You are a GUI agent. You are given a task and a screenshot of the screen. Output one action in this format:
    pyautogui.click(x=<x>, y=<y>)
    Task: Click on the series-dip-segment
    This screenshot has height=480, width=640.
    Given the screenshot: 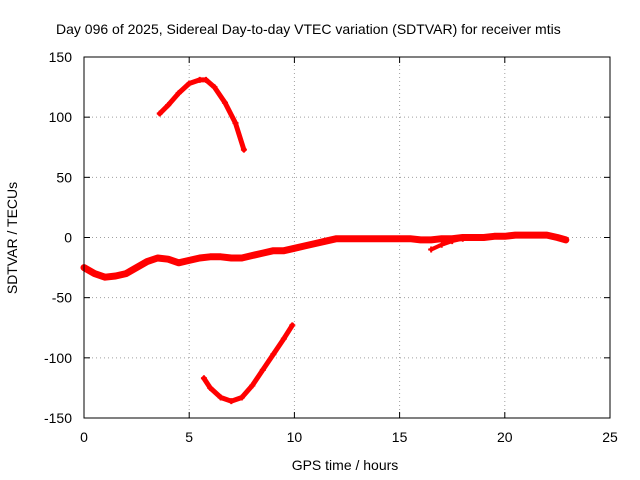 What is the action you would take?
    pyautogui.click(x=447, y=244)
    